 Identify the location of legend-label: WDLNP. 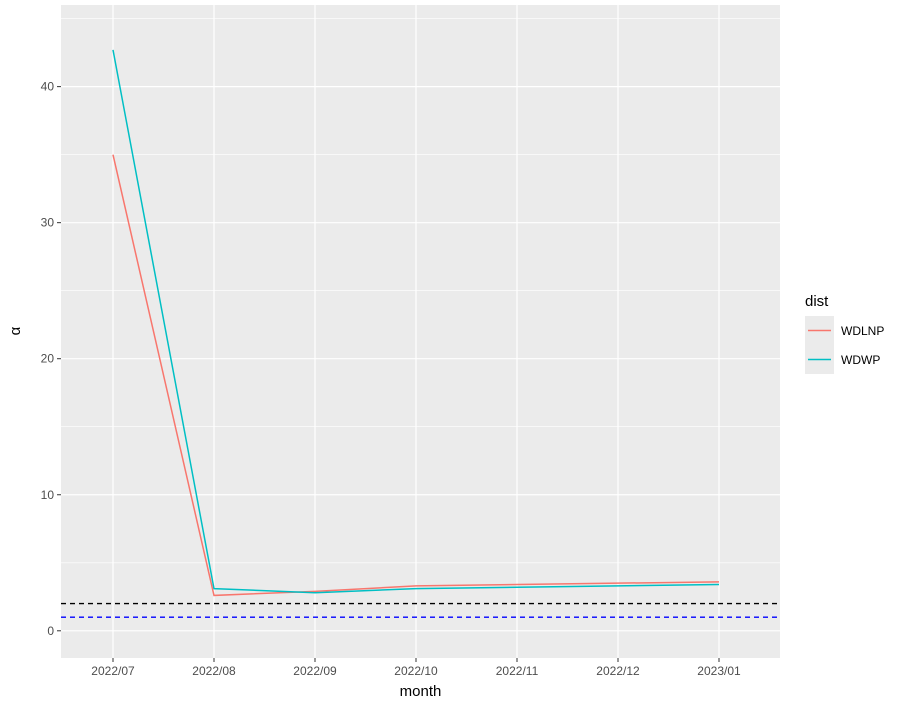
(862, 331).